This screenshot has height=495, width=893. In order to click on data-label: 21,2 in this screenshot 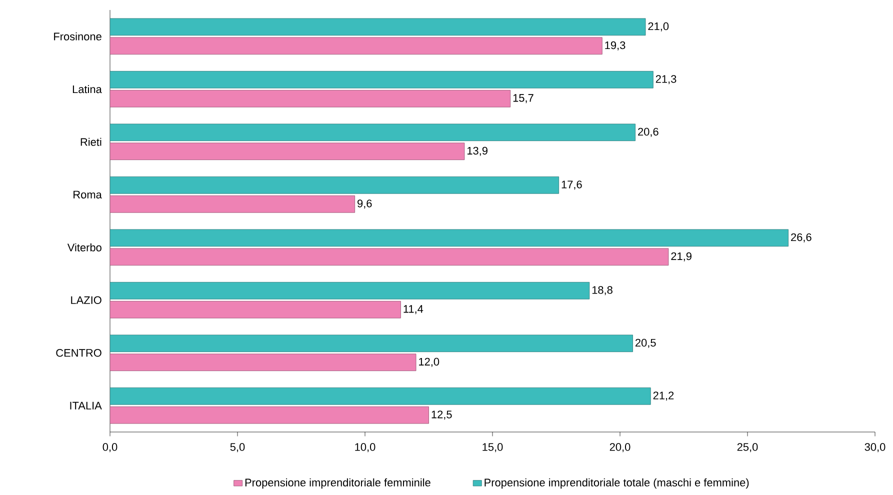, I will do `click(663, 396)`.